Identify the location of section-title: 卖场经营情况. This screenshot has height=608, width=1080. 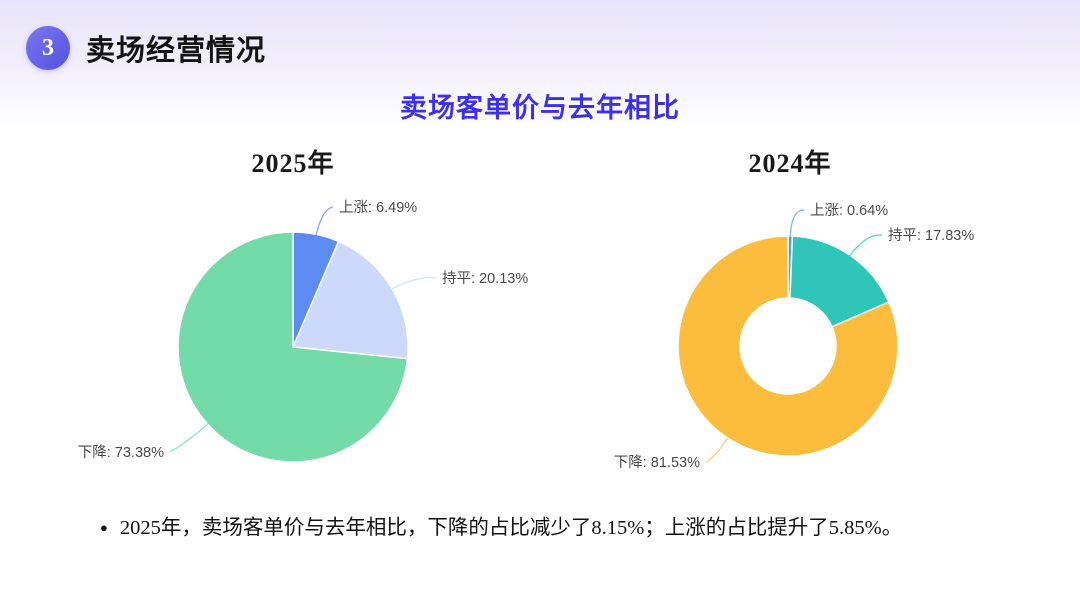
(176, 51).